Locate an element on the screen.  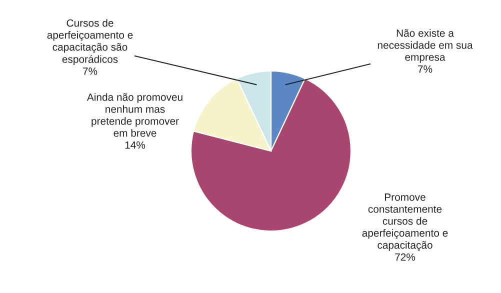
slice-label: Não existe a necessidade em sua empresa is located at coordinates (425, 46).